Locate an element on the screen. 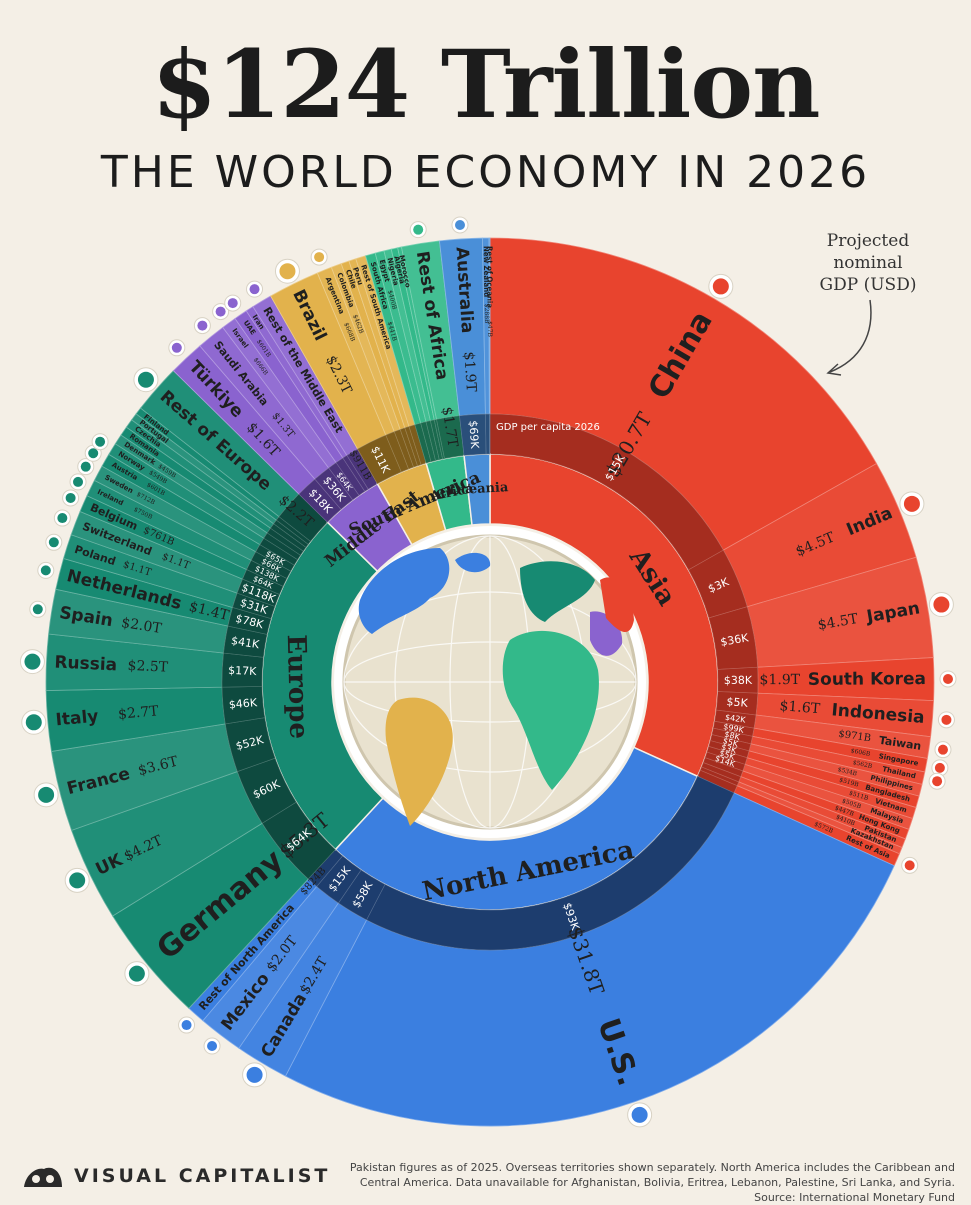 This screenshot has width=971, height=1205. per-capita-label-japan: $36K is located at coordinates (734, 640).